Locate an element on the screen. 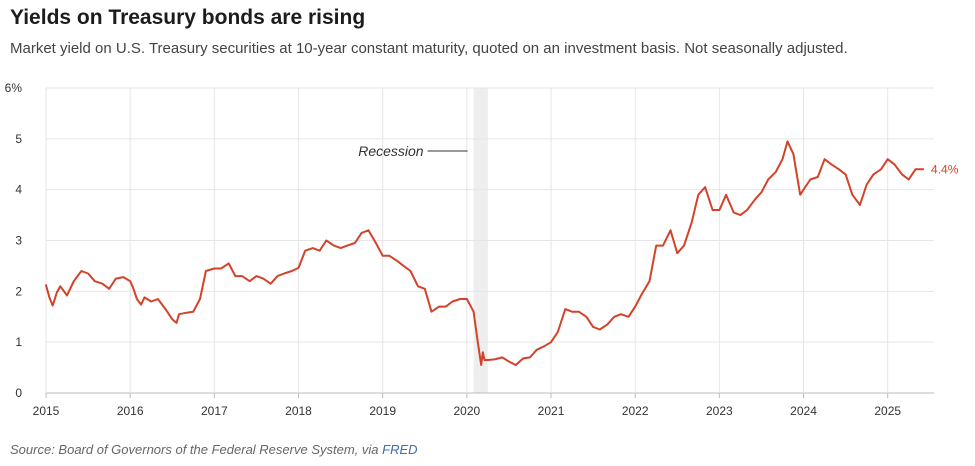  recession-label: Recession is located at coordinates (391, 151).